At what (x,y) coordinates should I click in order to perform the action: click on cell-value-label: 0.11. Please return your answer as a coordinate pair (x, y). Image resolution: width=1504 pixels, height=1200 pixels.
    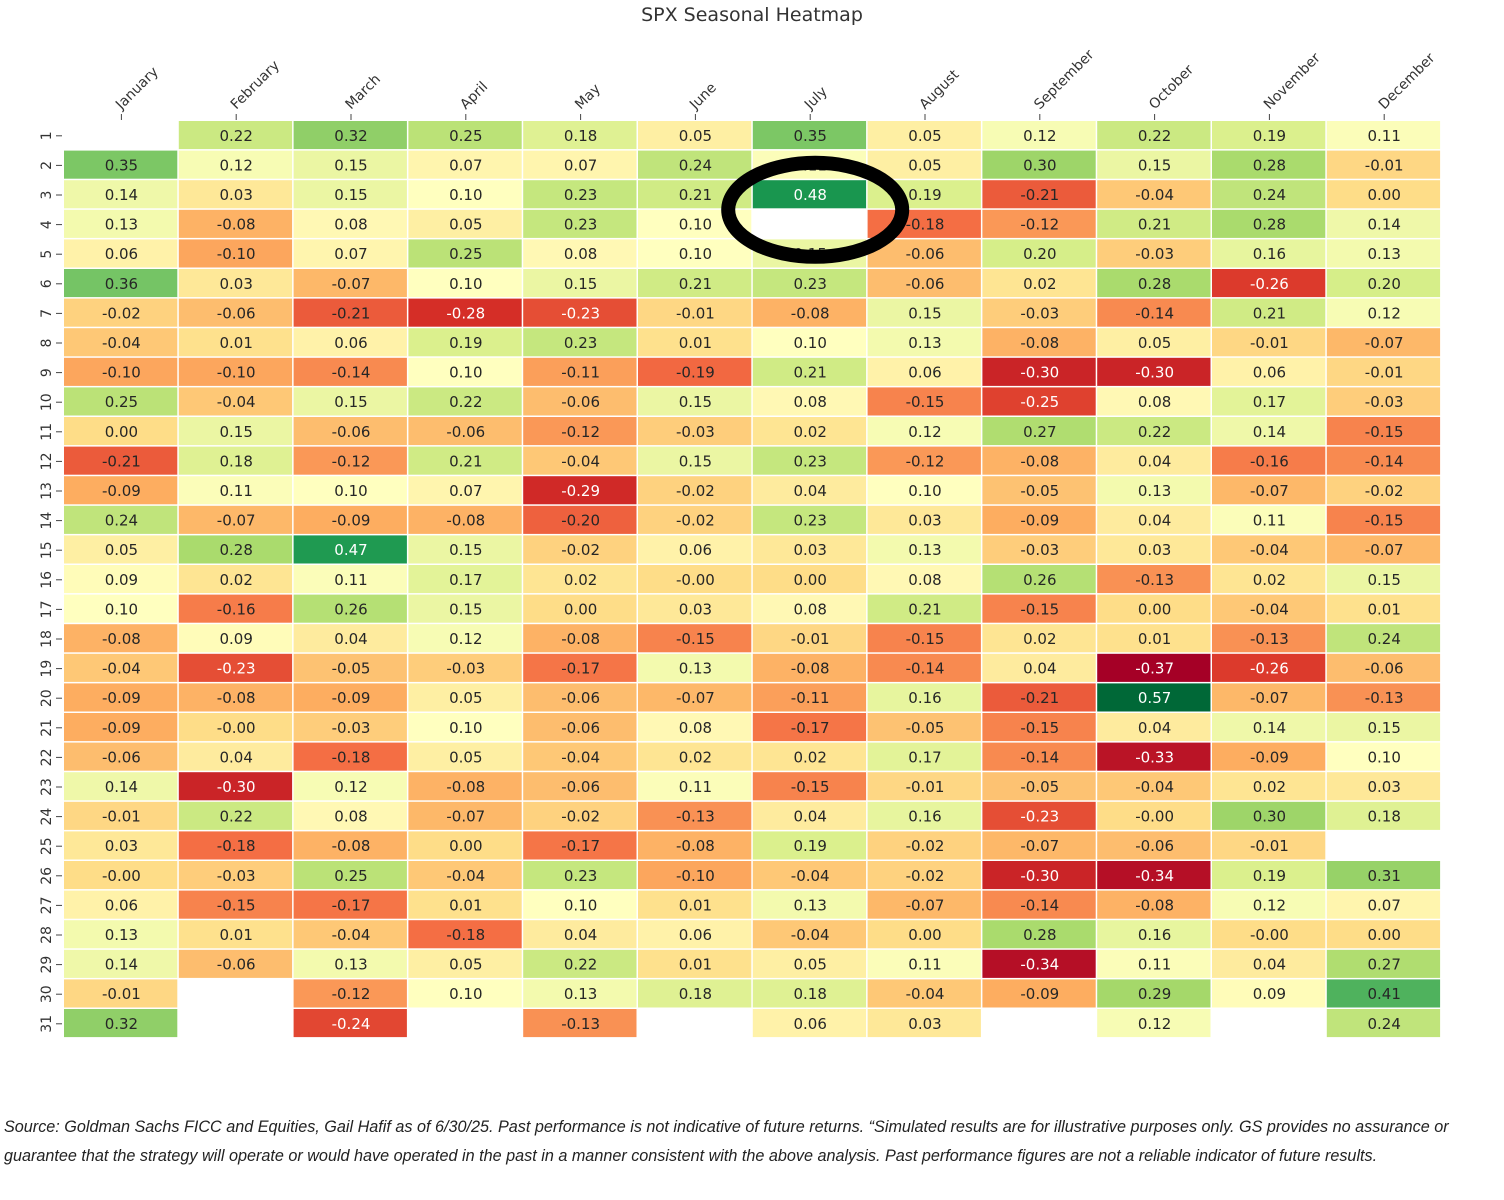
    Looking at the image, I should click on (235, 491).